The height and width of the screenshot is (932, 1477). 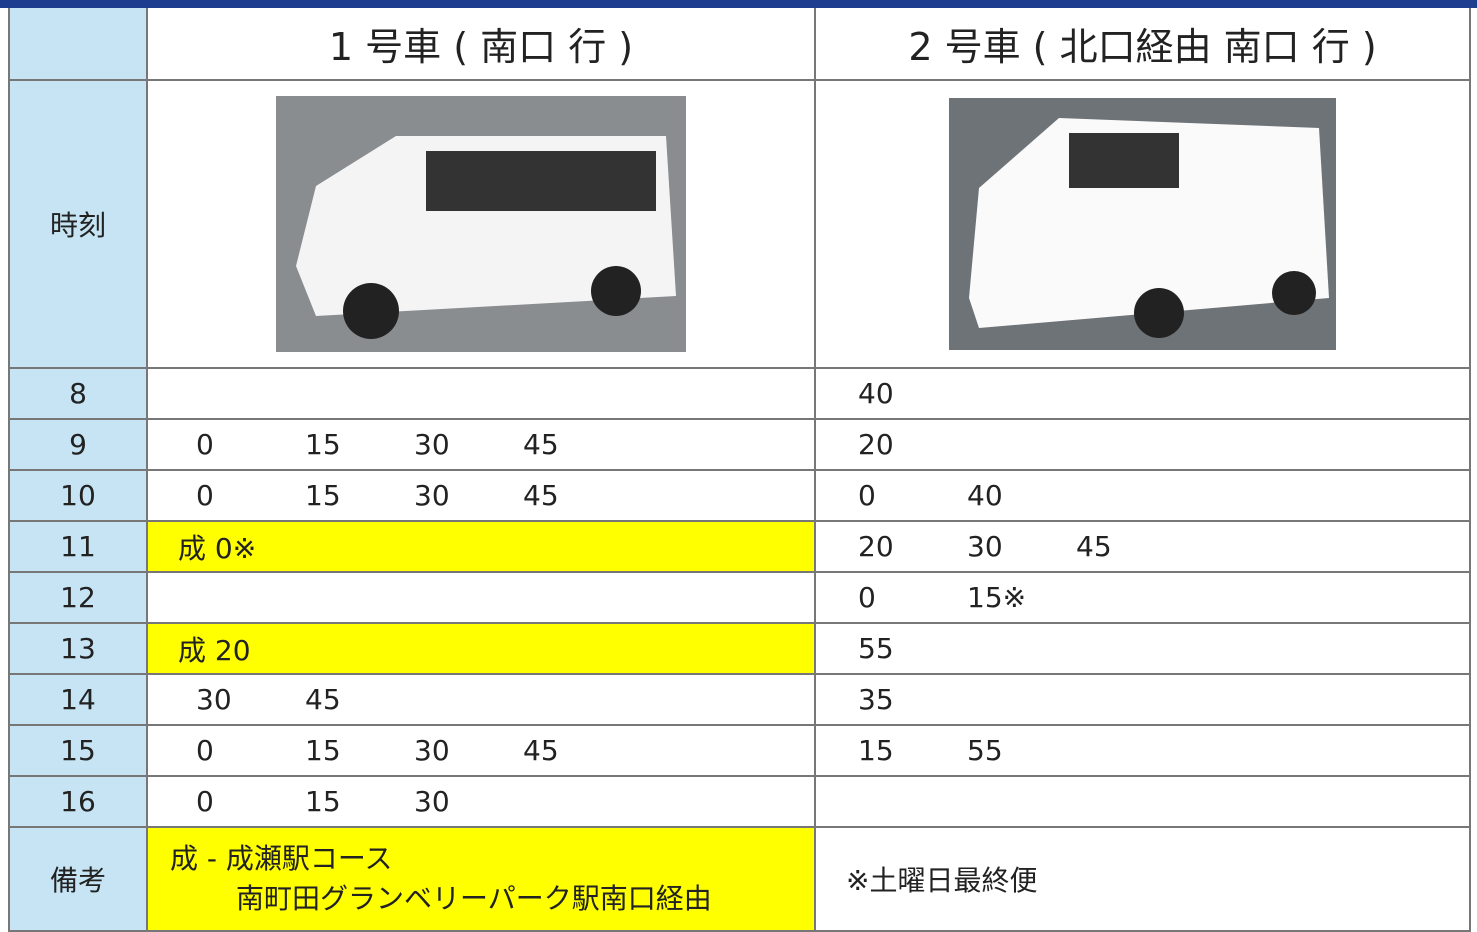 I want to click on car2-times: 0 15※, so click(x=1143, y=598).